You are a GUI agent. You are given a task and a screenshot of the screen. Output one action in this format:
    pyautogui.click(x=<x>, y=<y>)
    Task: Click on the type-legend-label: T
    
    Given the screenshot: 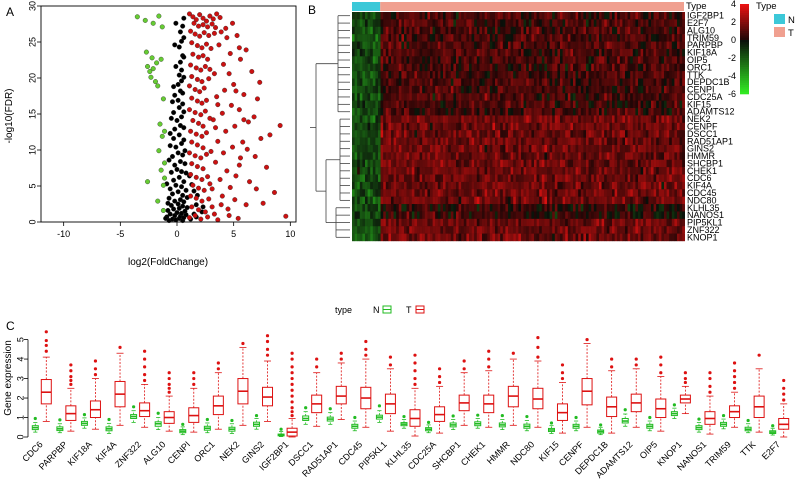 What is the action you would take?
    pyautogui.click(x=791, y=33)
    